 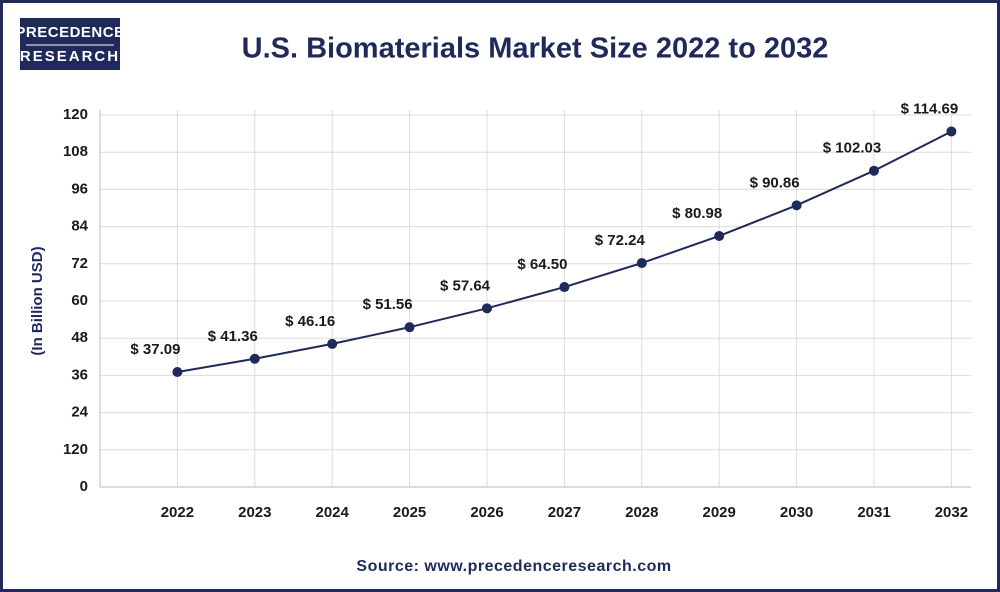 What do you see at coordinates (37, 300) in the screenshot?
I see `y-axis-label: (In Billion USD)` at bounding box center [37, 300].